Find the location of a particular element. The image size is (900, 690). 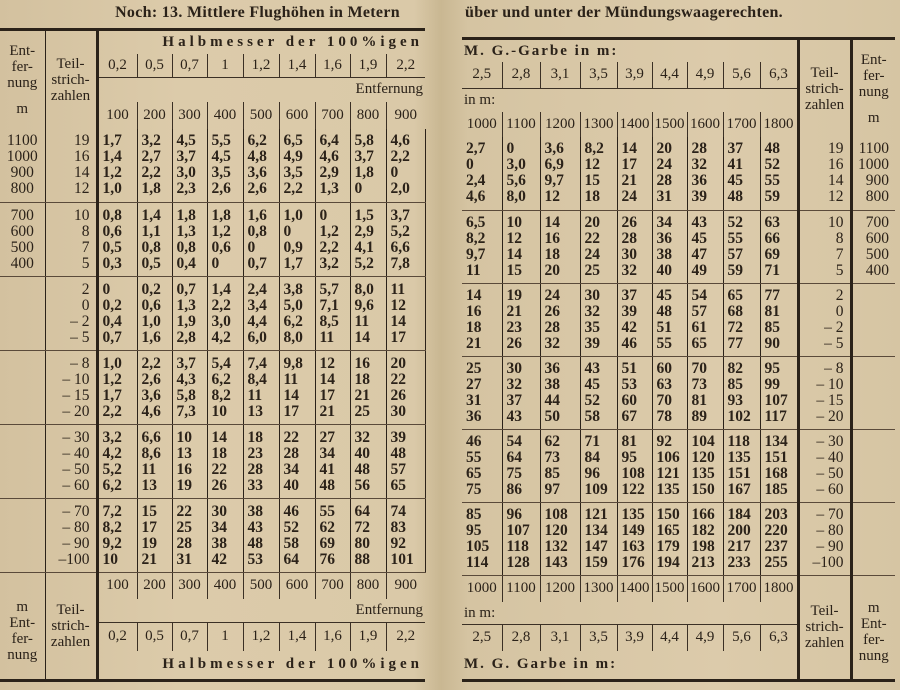

value: 40 is located at coordinates (362, 453).